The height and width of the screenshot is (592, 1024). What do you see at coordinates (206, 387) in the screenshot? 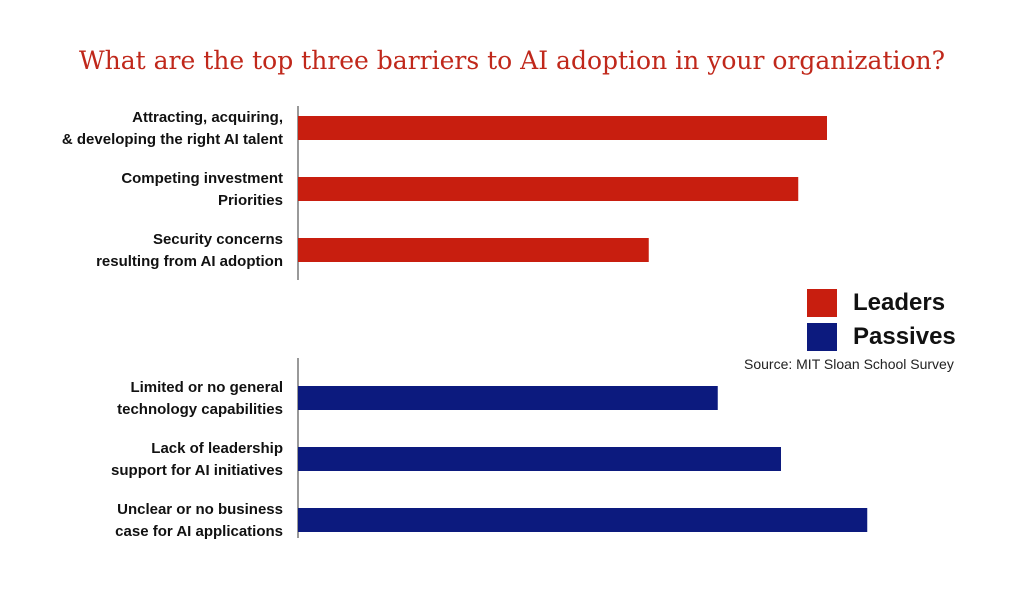
I see `category-label-passives-0-line0: Limited or no general` at bounding box center [206, 387].